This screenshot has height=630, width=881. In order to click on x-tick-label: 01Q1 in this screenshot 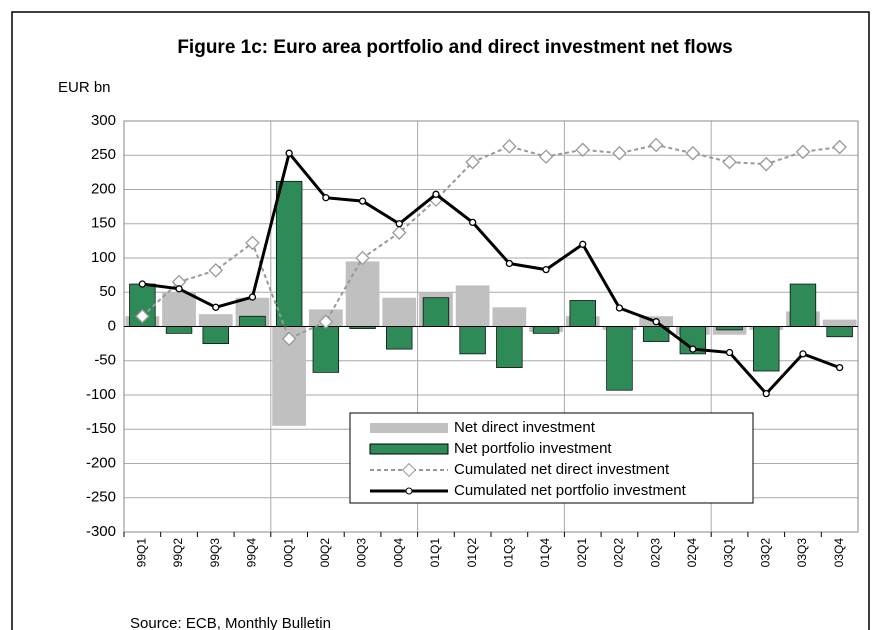, I will do `click(435, 553)`.